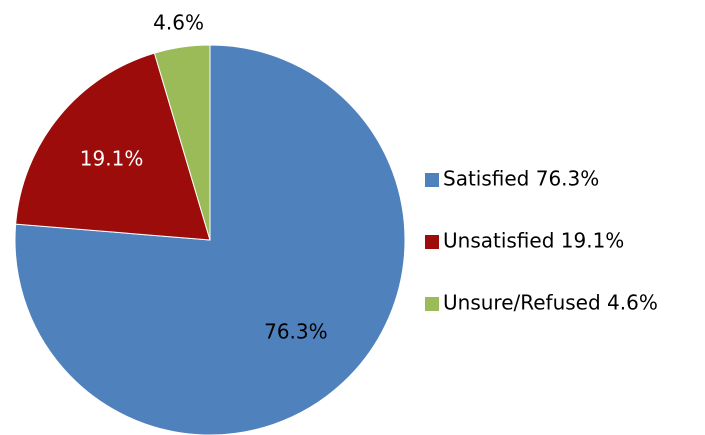  I want to click on data-label: 19.1%, so click(112, 159).